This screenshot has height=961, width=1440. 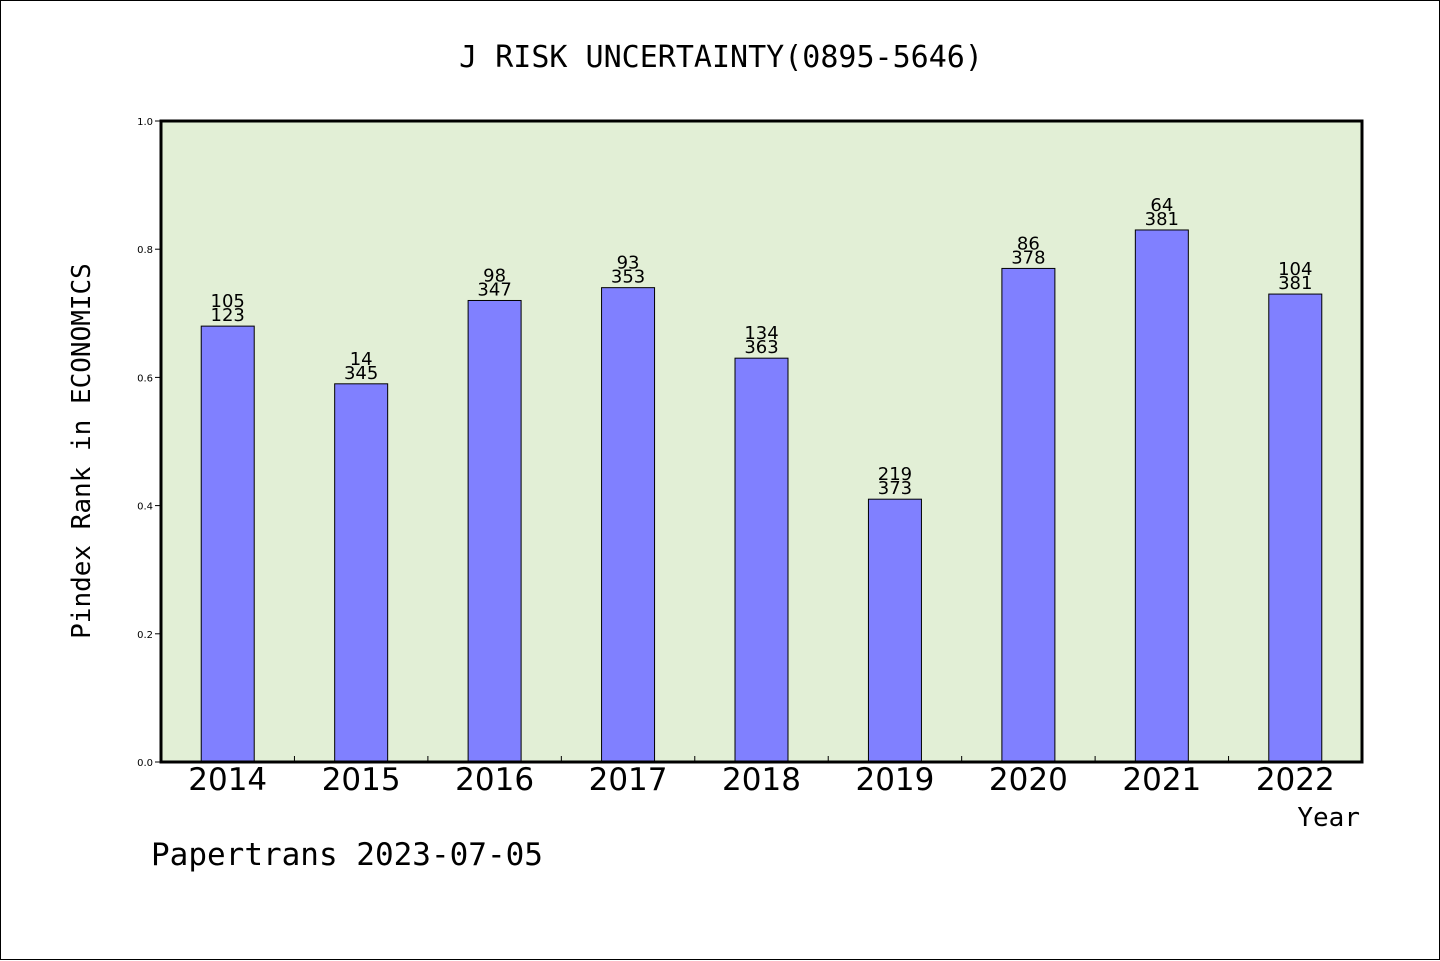 I want to click on bar-2019, so click(x=894, y=630).